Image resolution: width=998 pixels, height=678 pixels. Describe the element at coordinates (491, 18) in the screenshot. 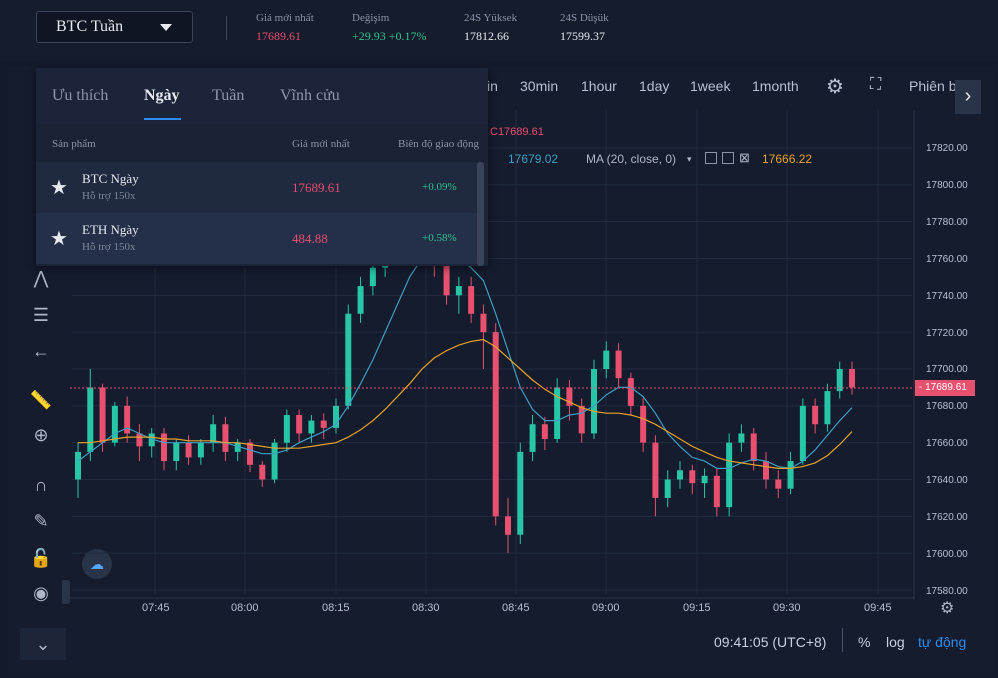

I see `stat-label: 24S Yüksek` at that location.